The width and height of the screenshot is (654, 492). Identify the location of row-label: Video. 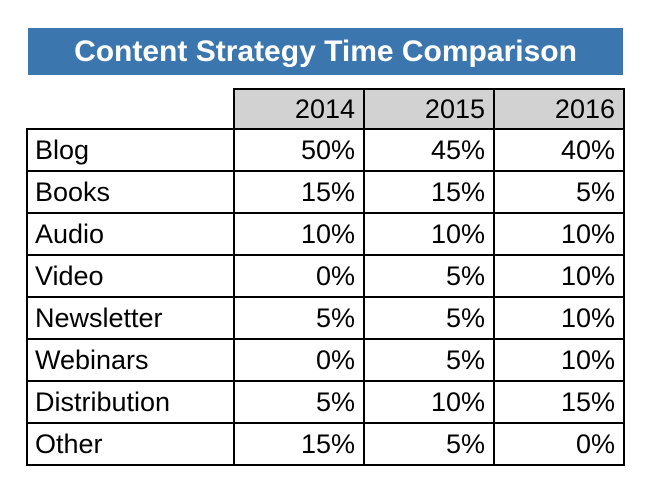
(130, 276).